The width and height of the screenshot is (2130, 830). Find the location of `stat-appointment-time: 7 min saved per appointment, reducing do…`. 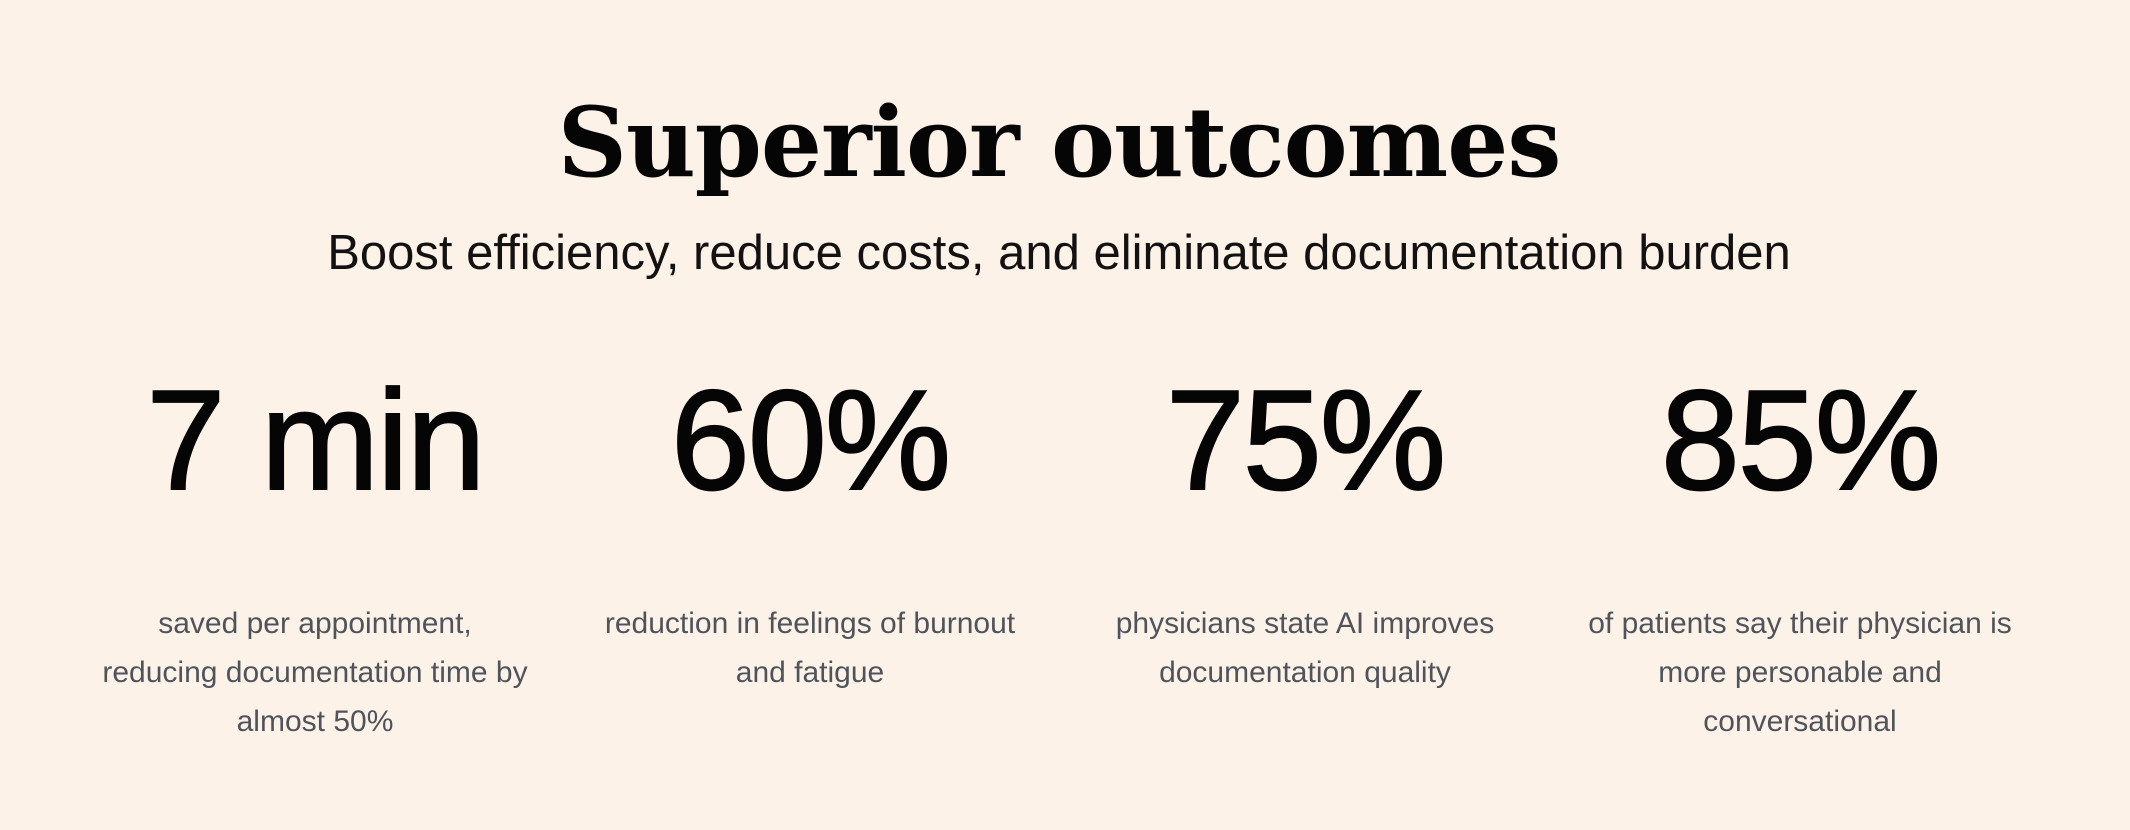

stat-appointment-time: 7 min saved per appointment, reducing do… is located at coordinates (315, 553).